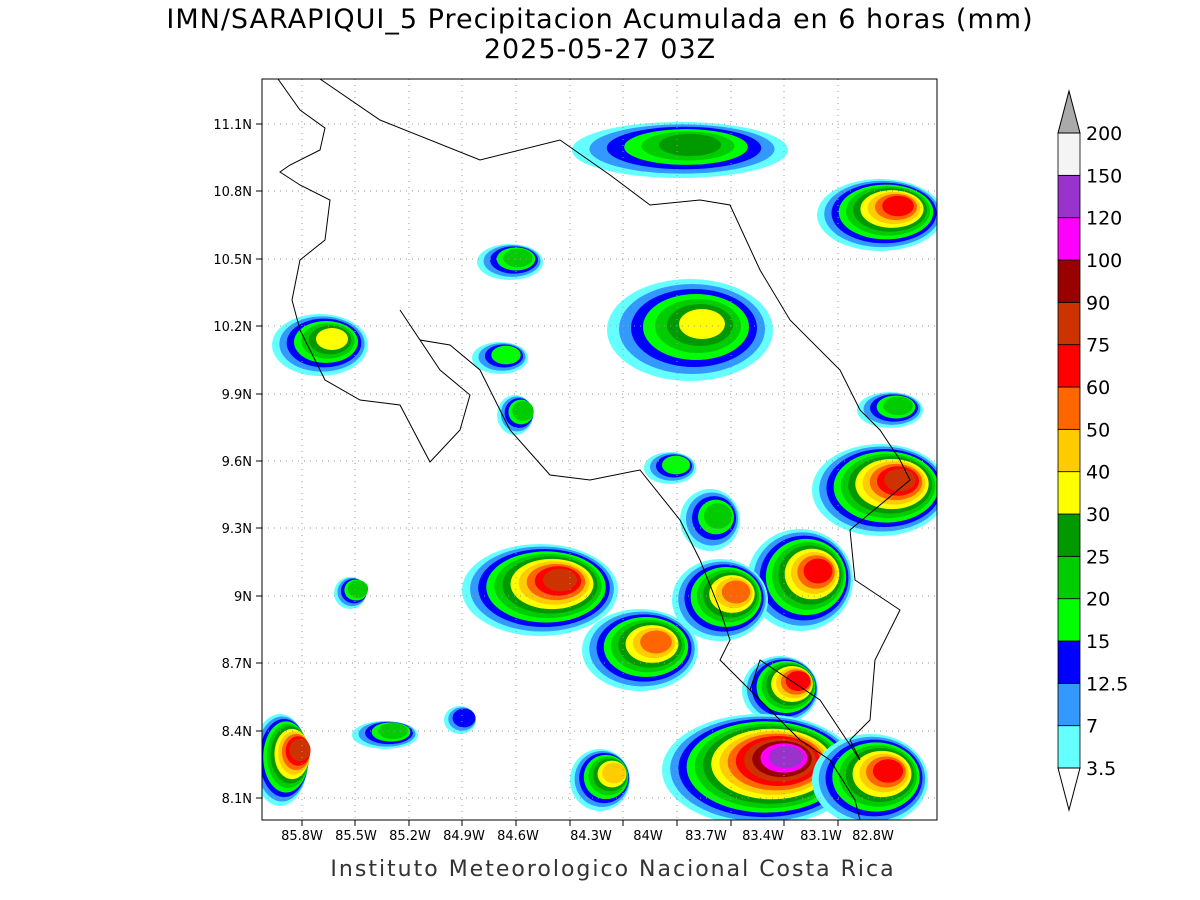 Image resolution: width=1200 pixels, height=900 pixels. I want to click on colorbar-label: 60, so click(1098, 388).